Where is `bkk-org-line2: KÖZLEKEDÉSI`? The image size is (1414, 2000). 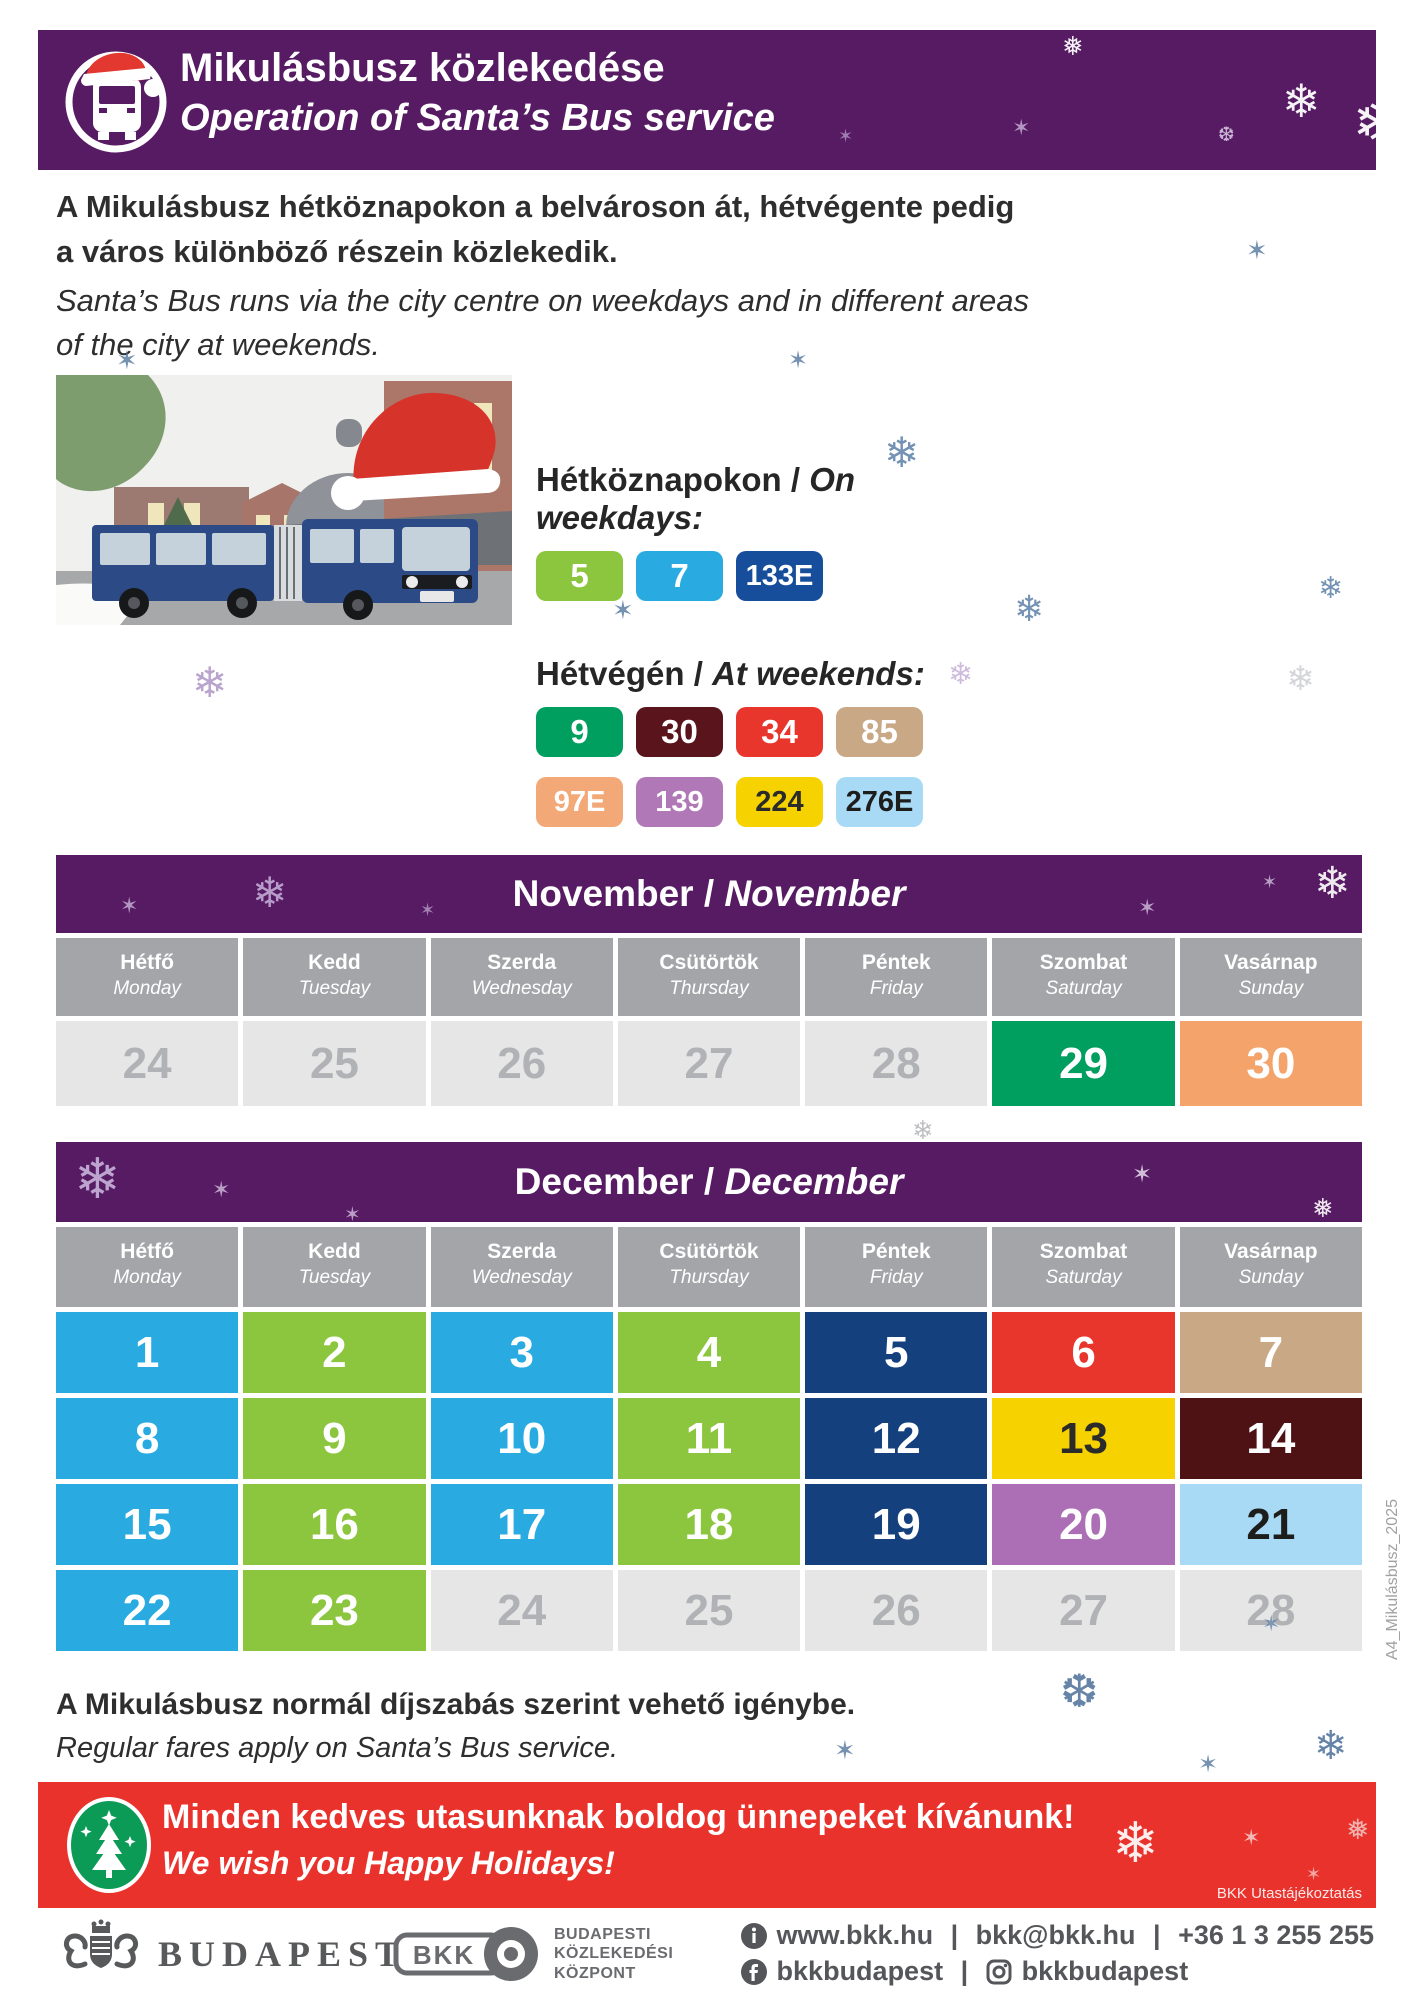
bkk-org-line2: KÖZLEKEDÉSI is located at coordinates (614, 1954).